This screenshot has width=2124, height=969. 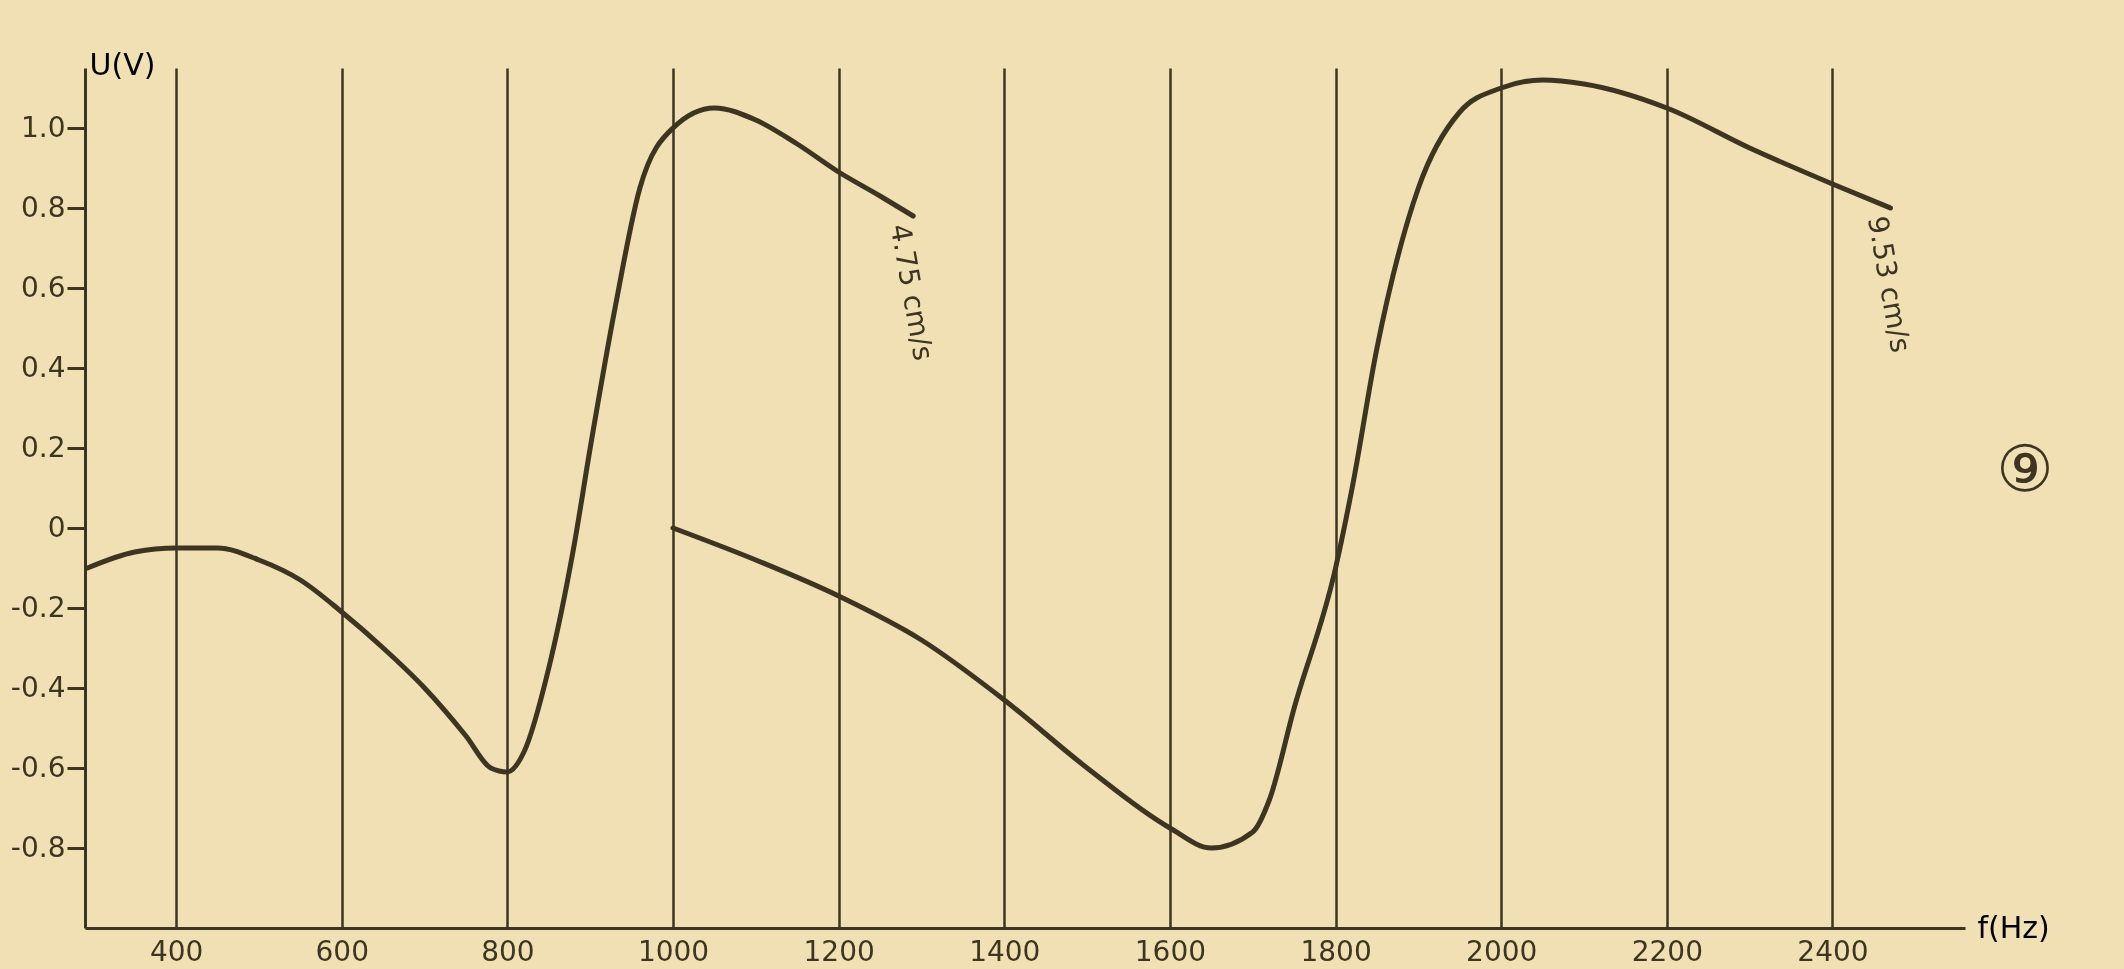 What do you see at coordinates (839, 951) in the screenshot?
I see `x-tick-label: 1200` at bounding box center [839, 951].